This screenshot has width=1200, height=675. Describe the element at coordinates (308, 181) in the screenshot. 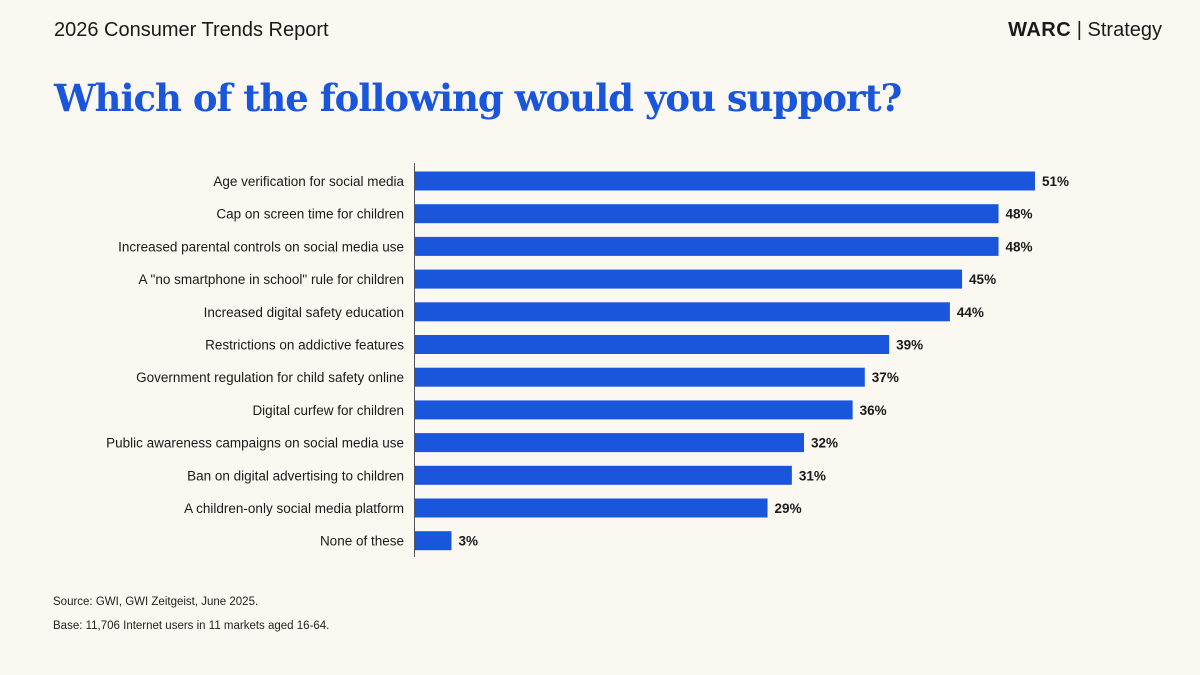

I see `category-label: Age verification for social media` at that location.